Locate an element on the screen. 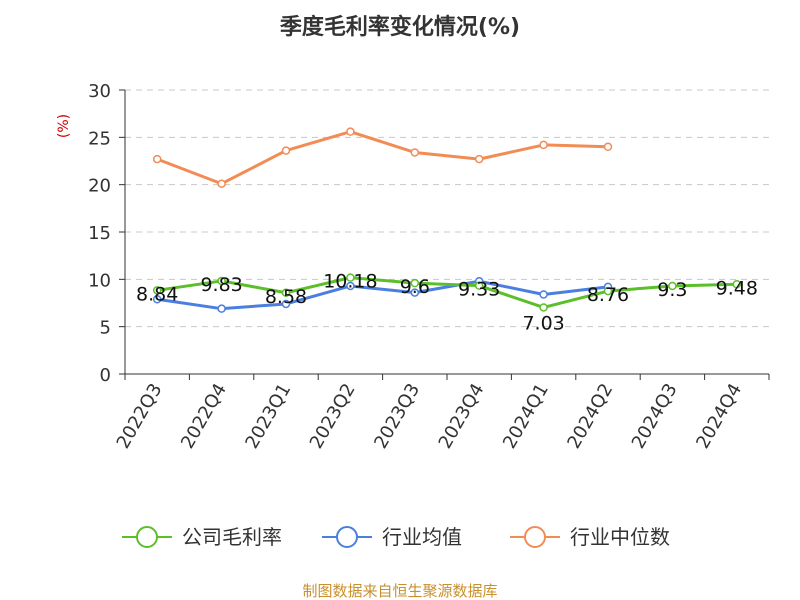  y-tick-label: 20 is located at coordinates (99, 186).